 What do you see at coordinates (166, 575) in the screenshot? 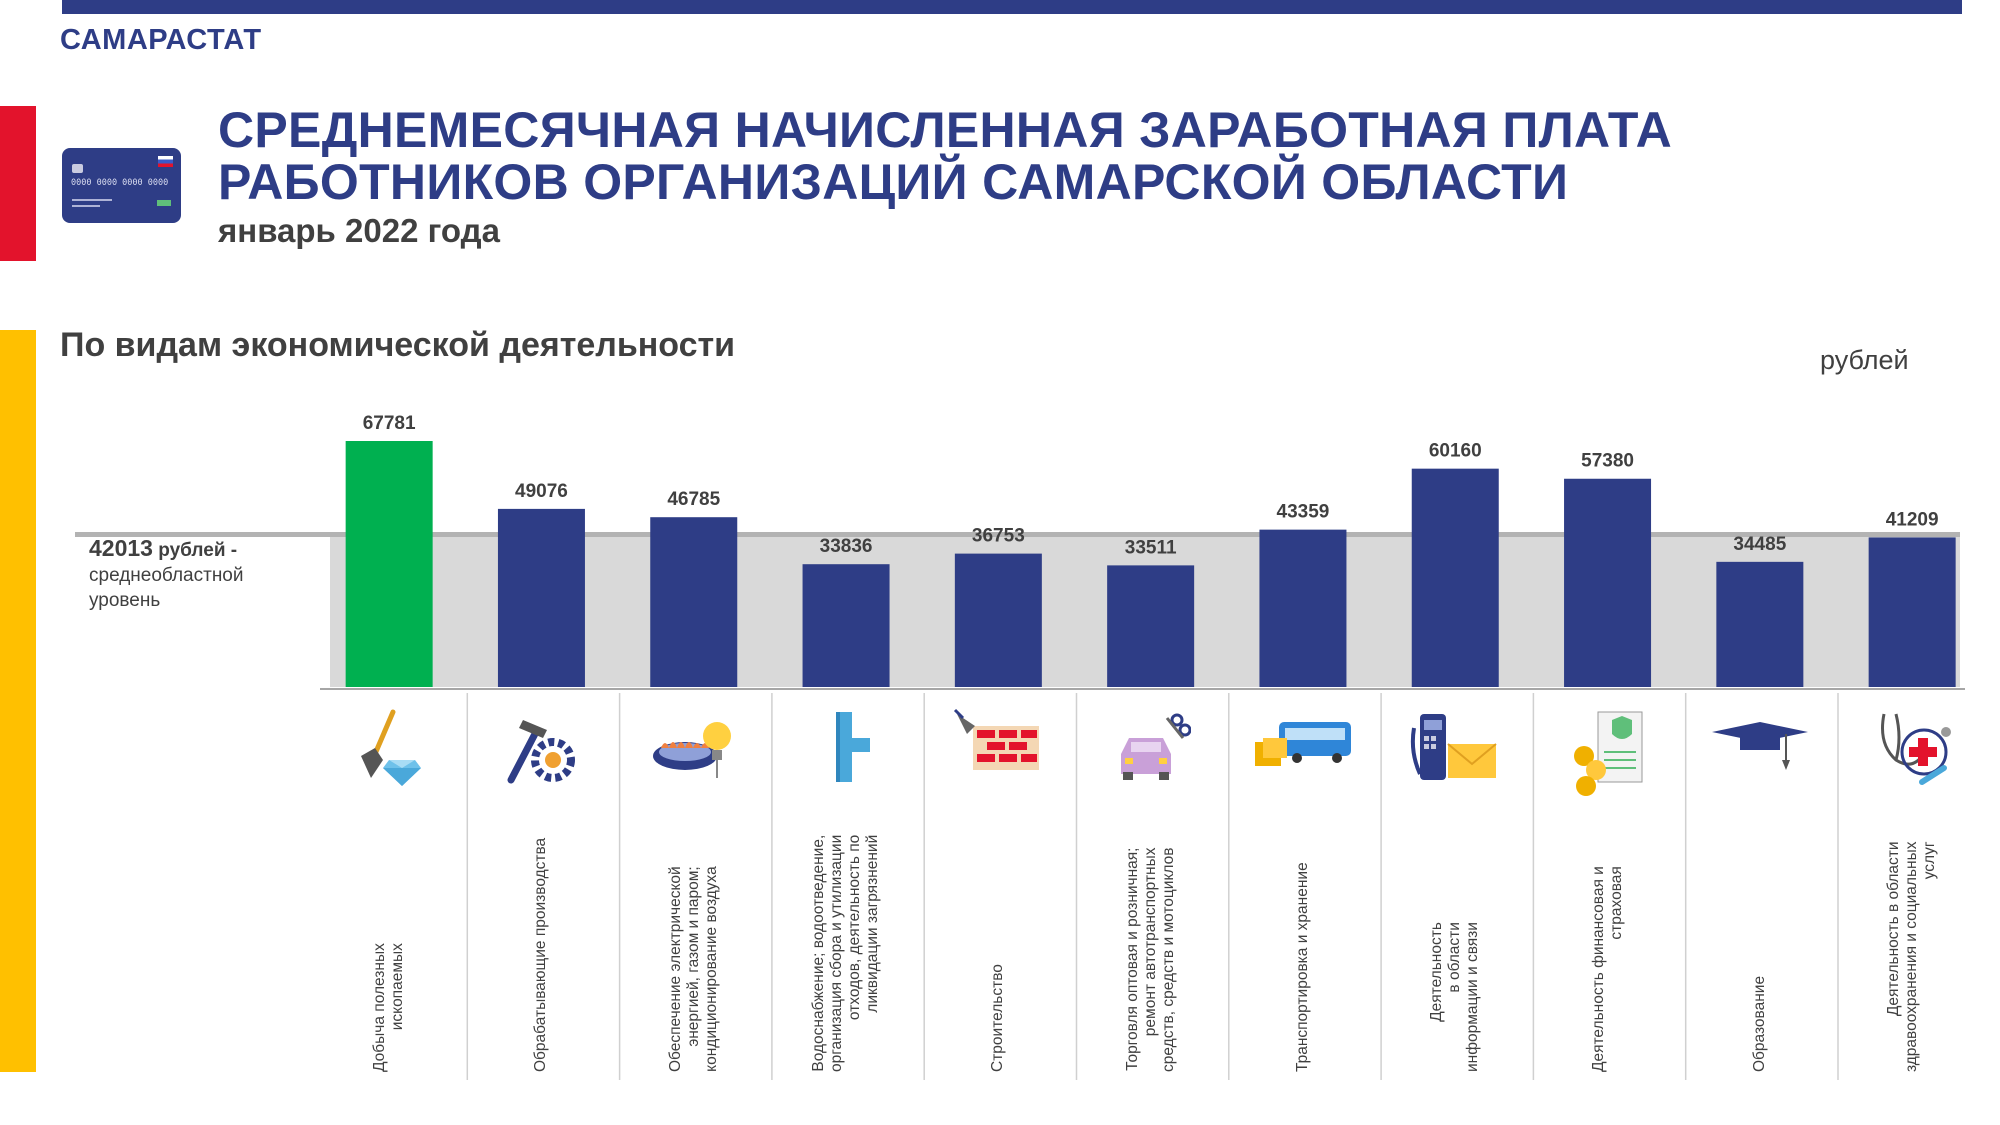
I see `average-description-1: среднеобластной` at bounding box center [166, 575].